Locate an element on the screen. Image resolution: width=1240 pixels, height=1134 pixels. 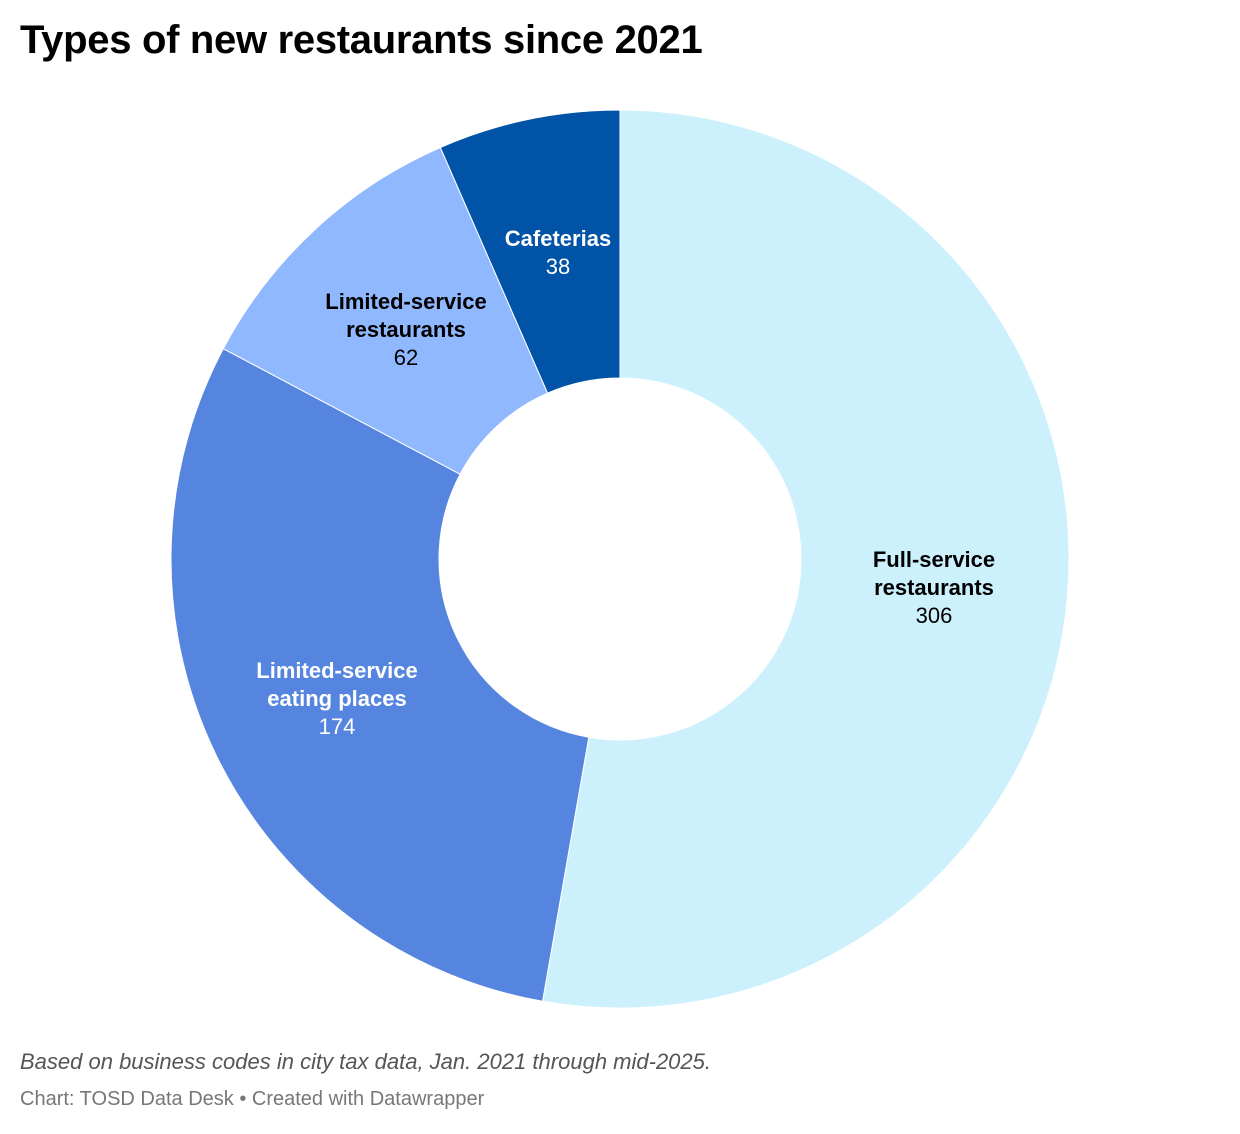
label-name-line: Full-service is located at coordinates (934, 559).